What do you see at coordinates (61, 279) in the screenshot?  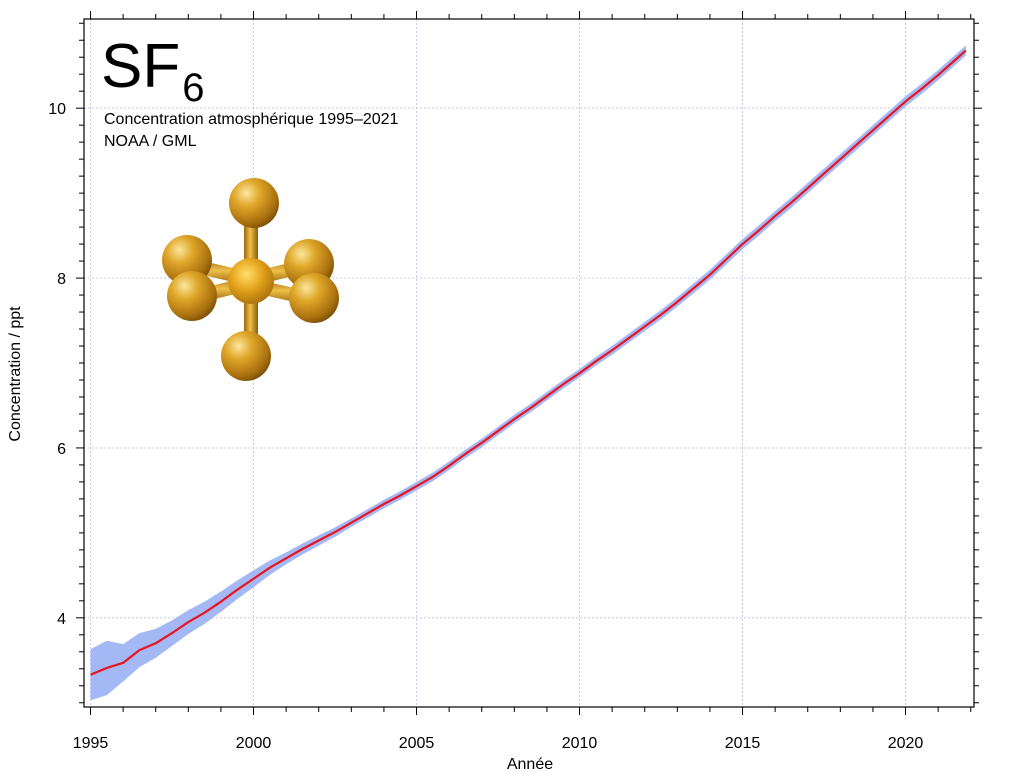 I see `y-tick-label: 8` at bounding box center [61, 279].